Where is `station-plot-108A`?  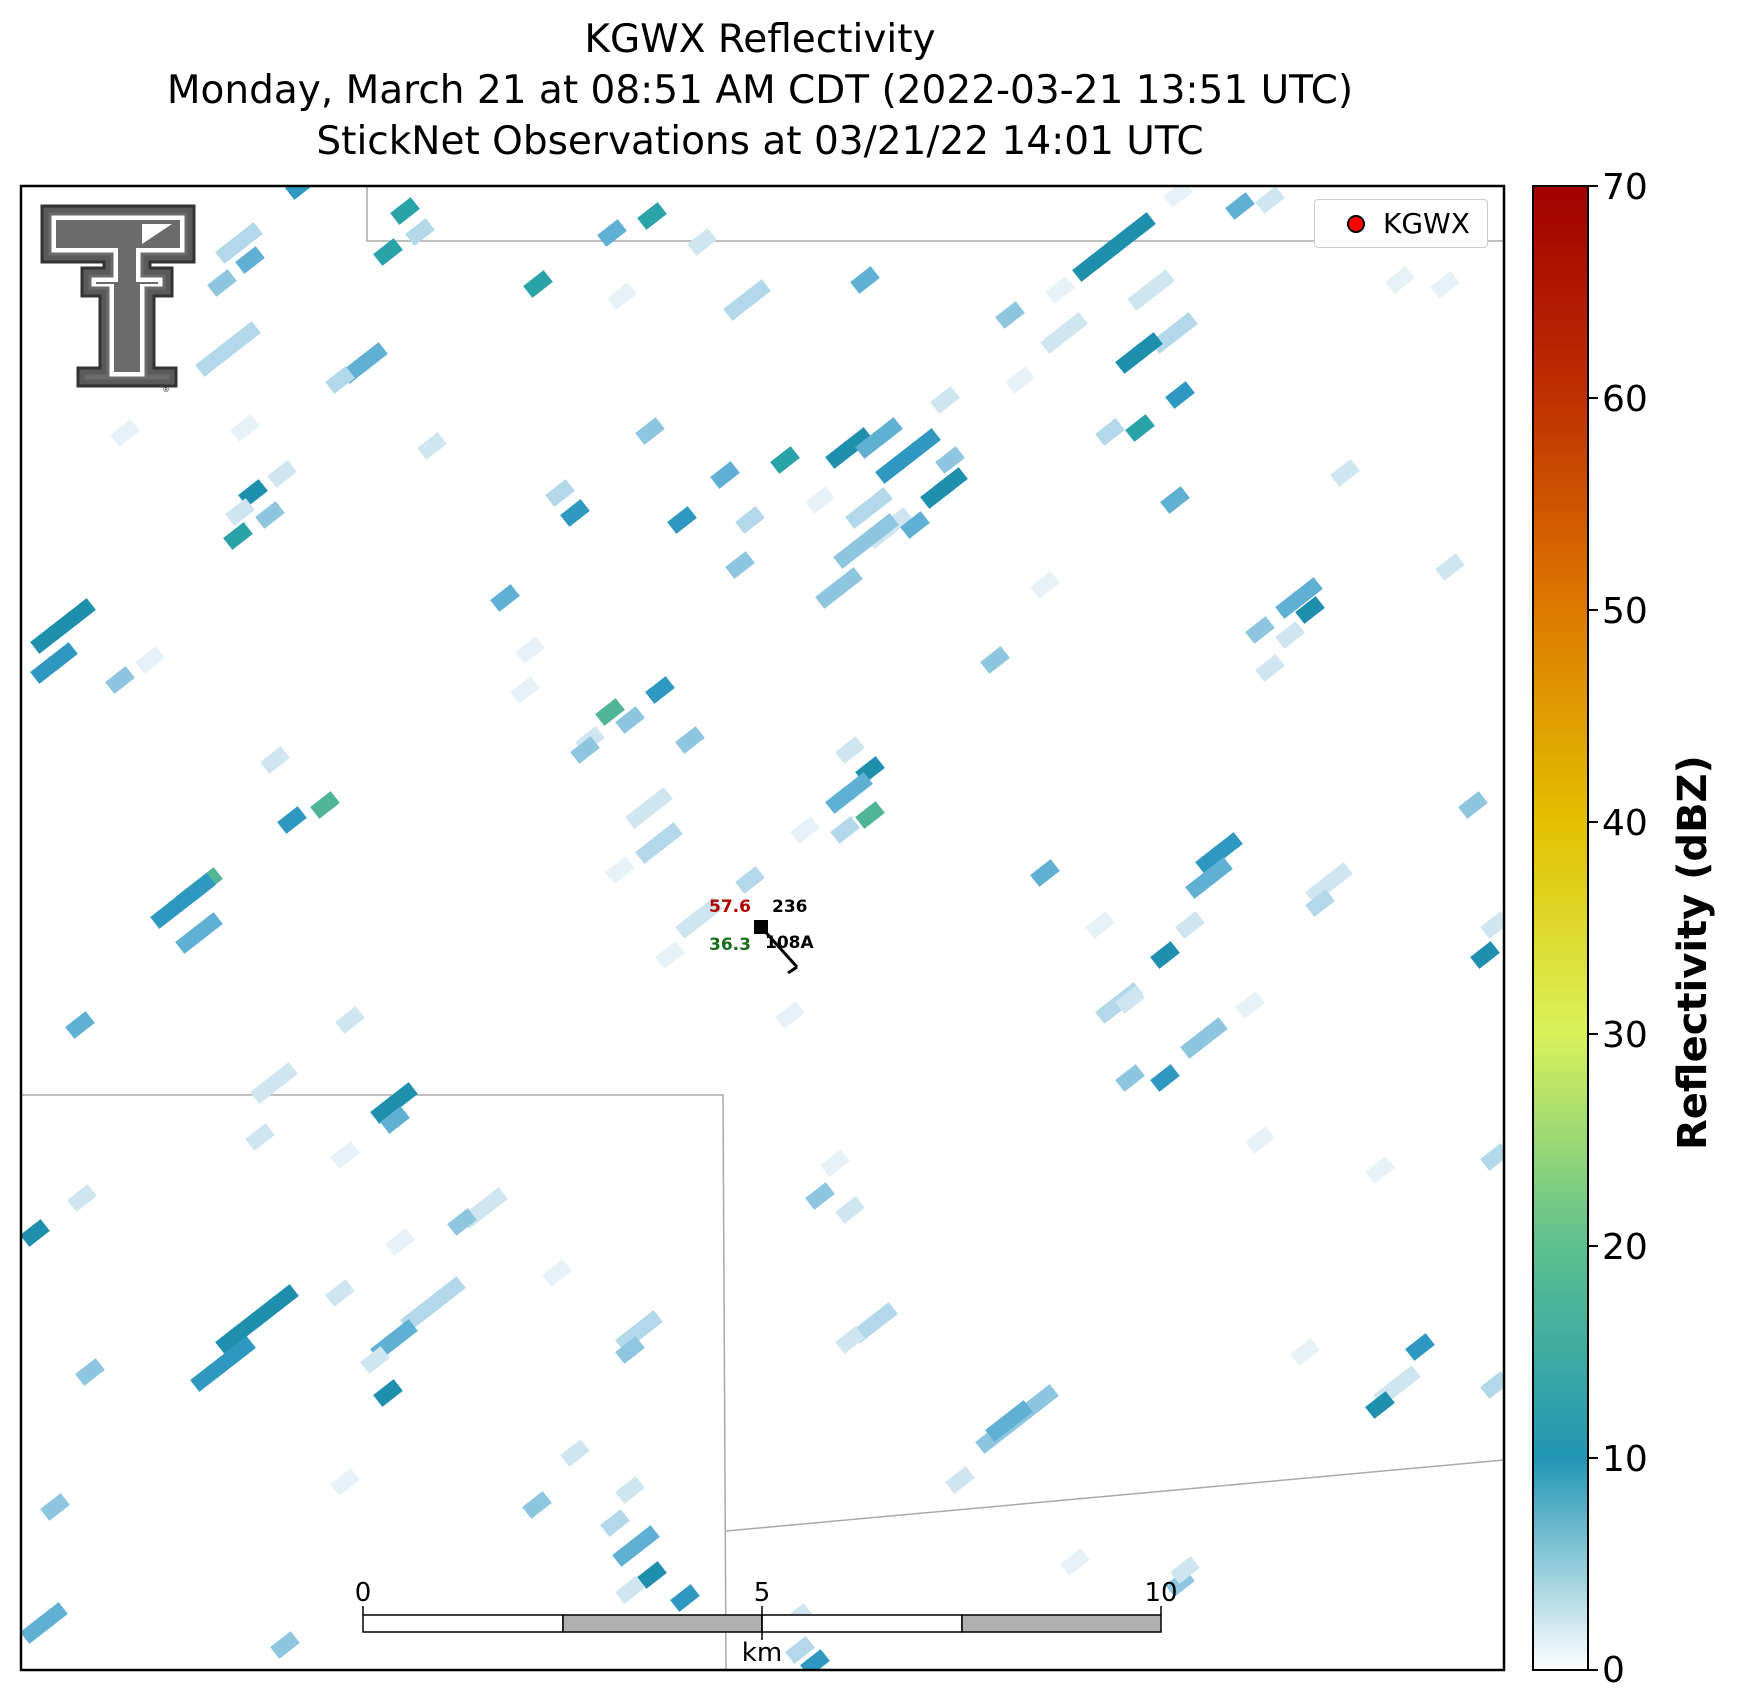
station-plot-108A is located at coordinates (776, 947).